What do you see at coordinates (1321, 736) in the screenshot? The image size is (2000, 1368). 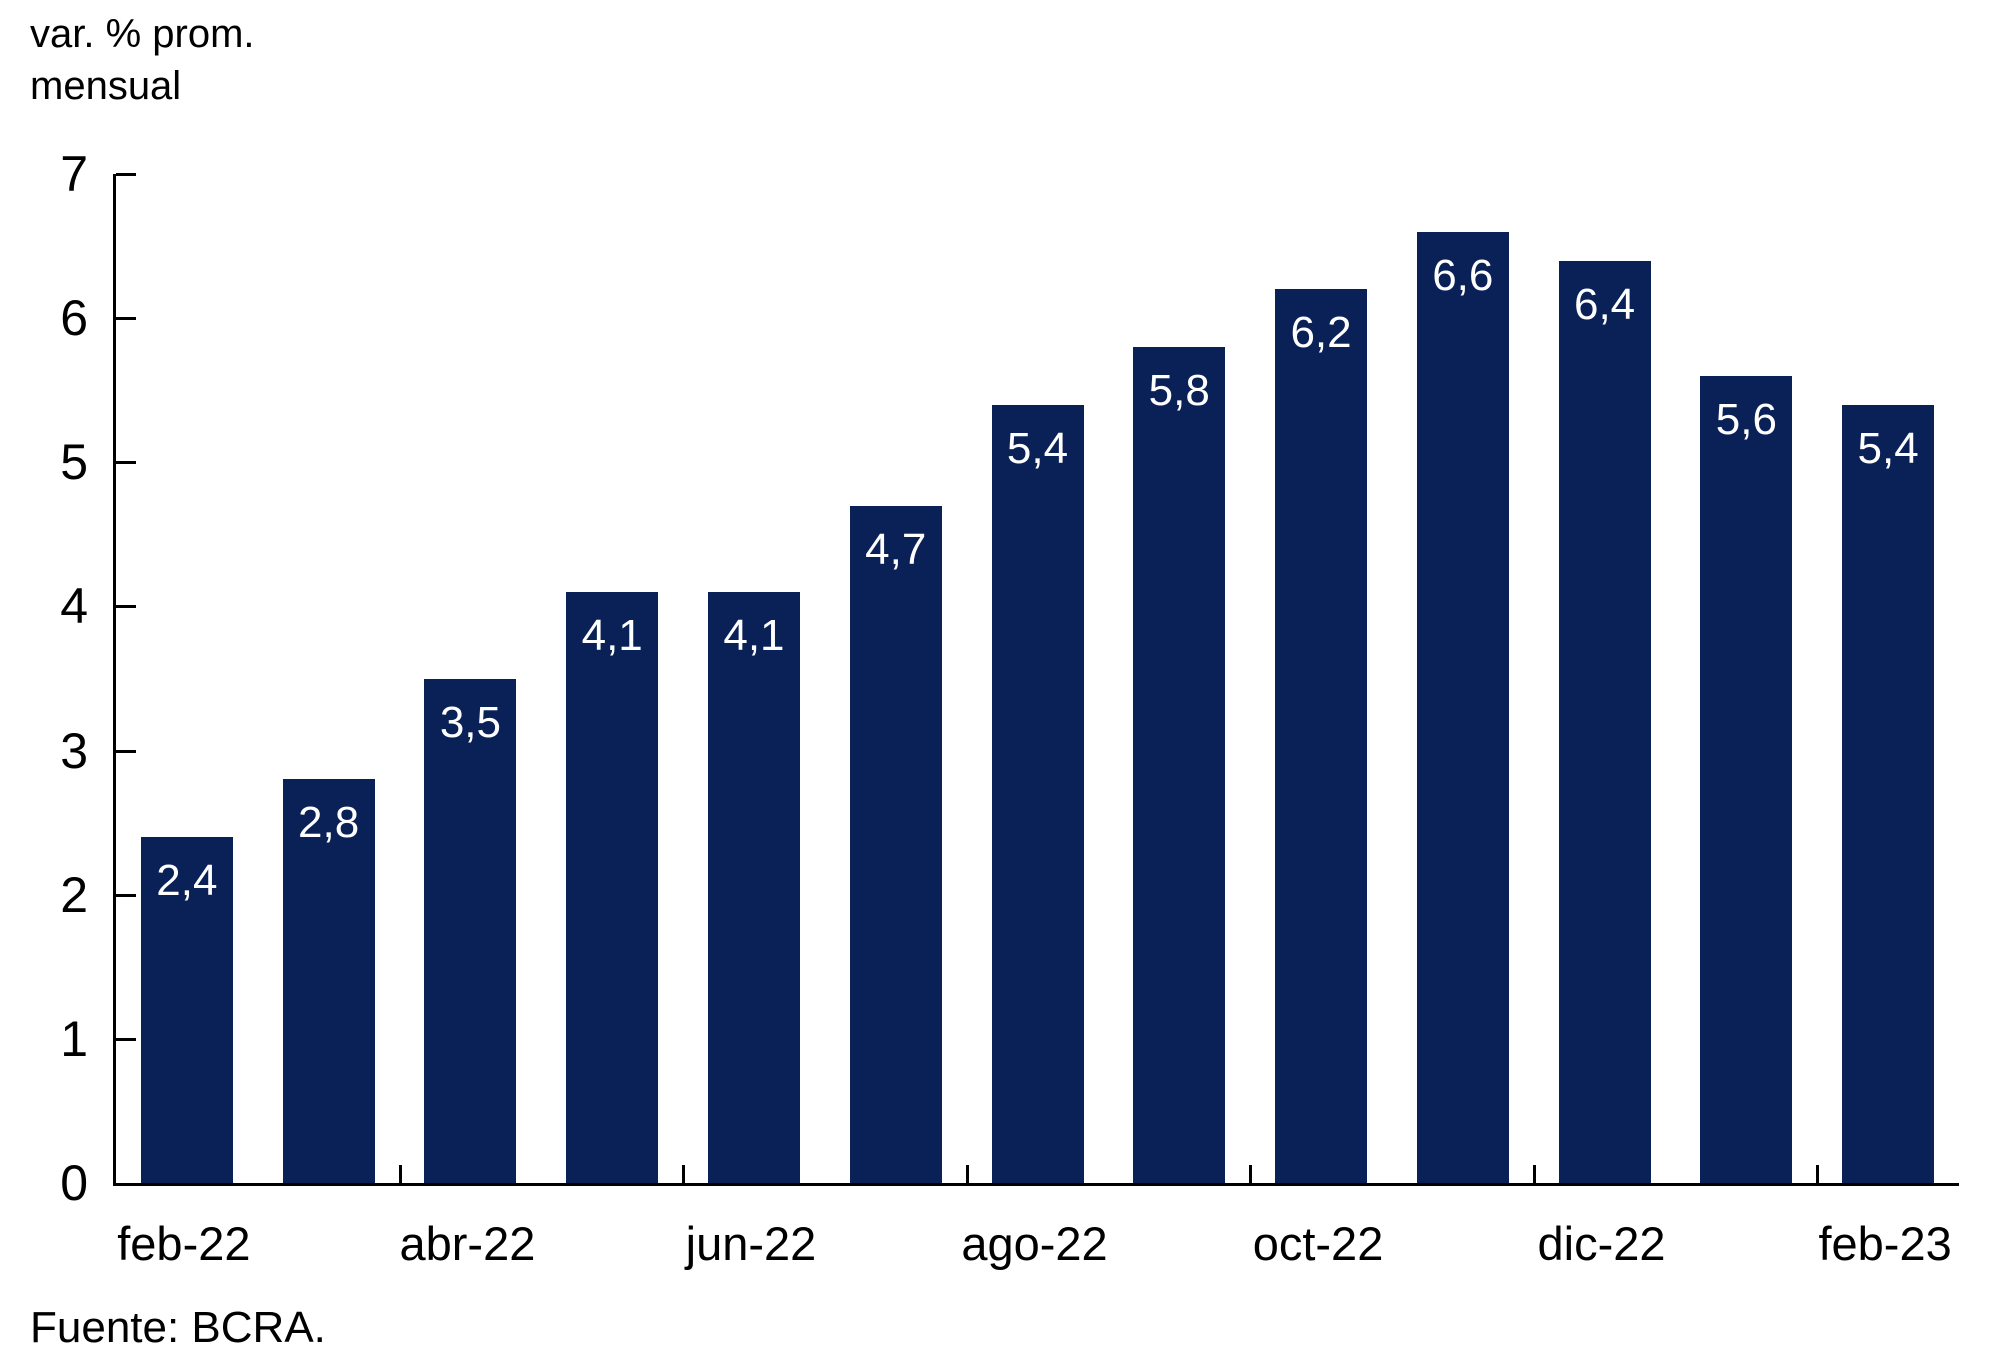 I see `bar: 6,2` at bounding box center [1321, 736].